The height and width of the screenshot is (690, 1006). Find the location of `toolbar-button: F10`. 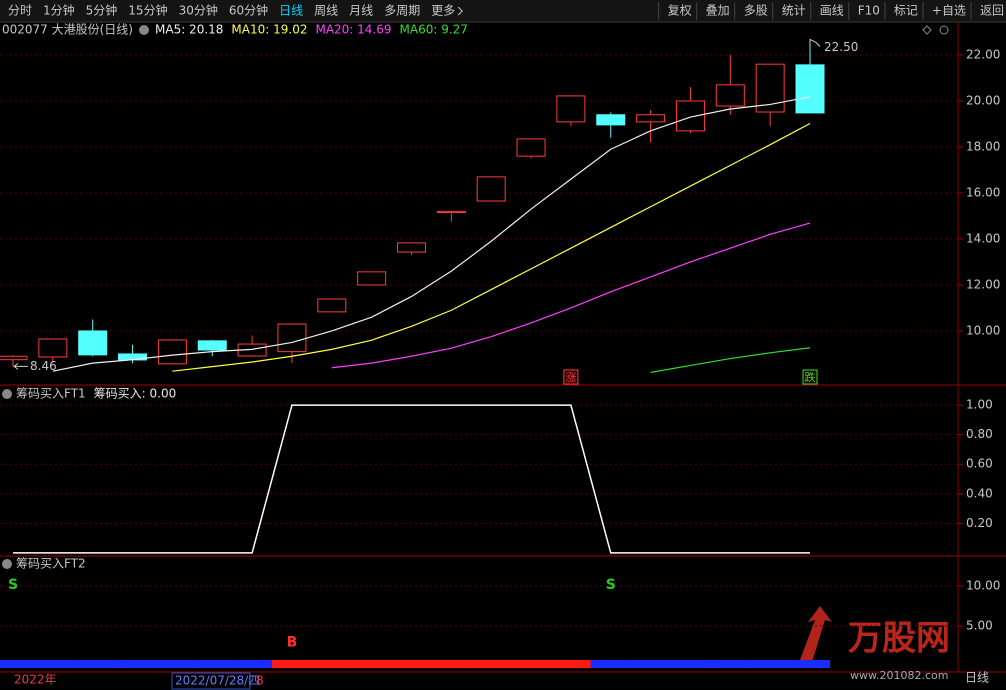

toolbar-button: F10 is located at coordinates (869, 11).